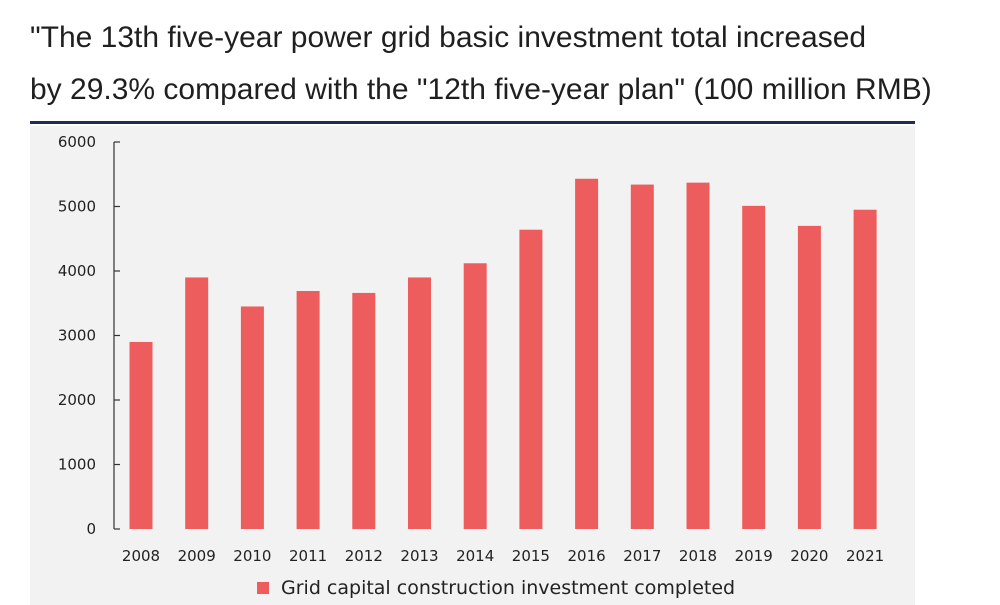 This screenshot has width=1000, height=605. I want to click on x-tick-label: 2014, so click(475, 556).